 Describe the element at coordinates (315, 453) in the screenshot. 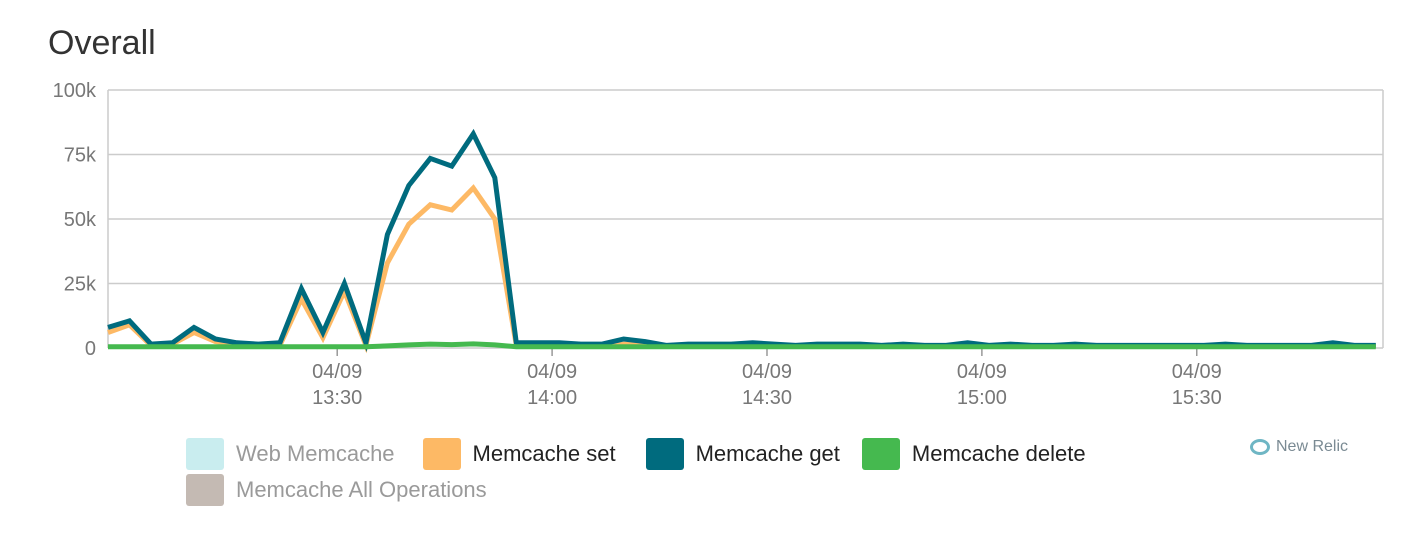

I see `legend-label: Web Memcache` at that location.